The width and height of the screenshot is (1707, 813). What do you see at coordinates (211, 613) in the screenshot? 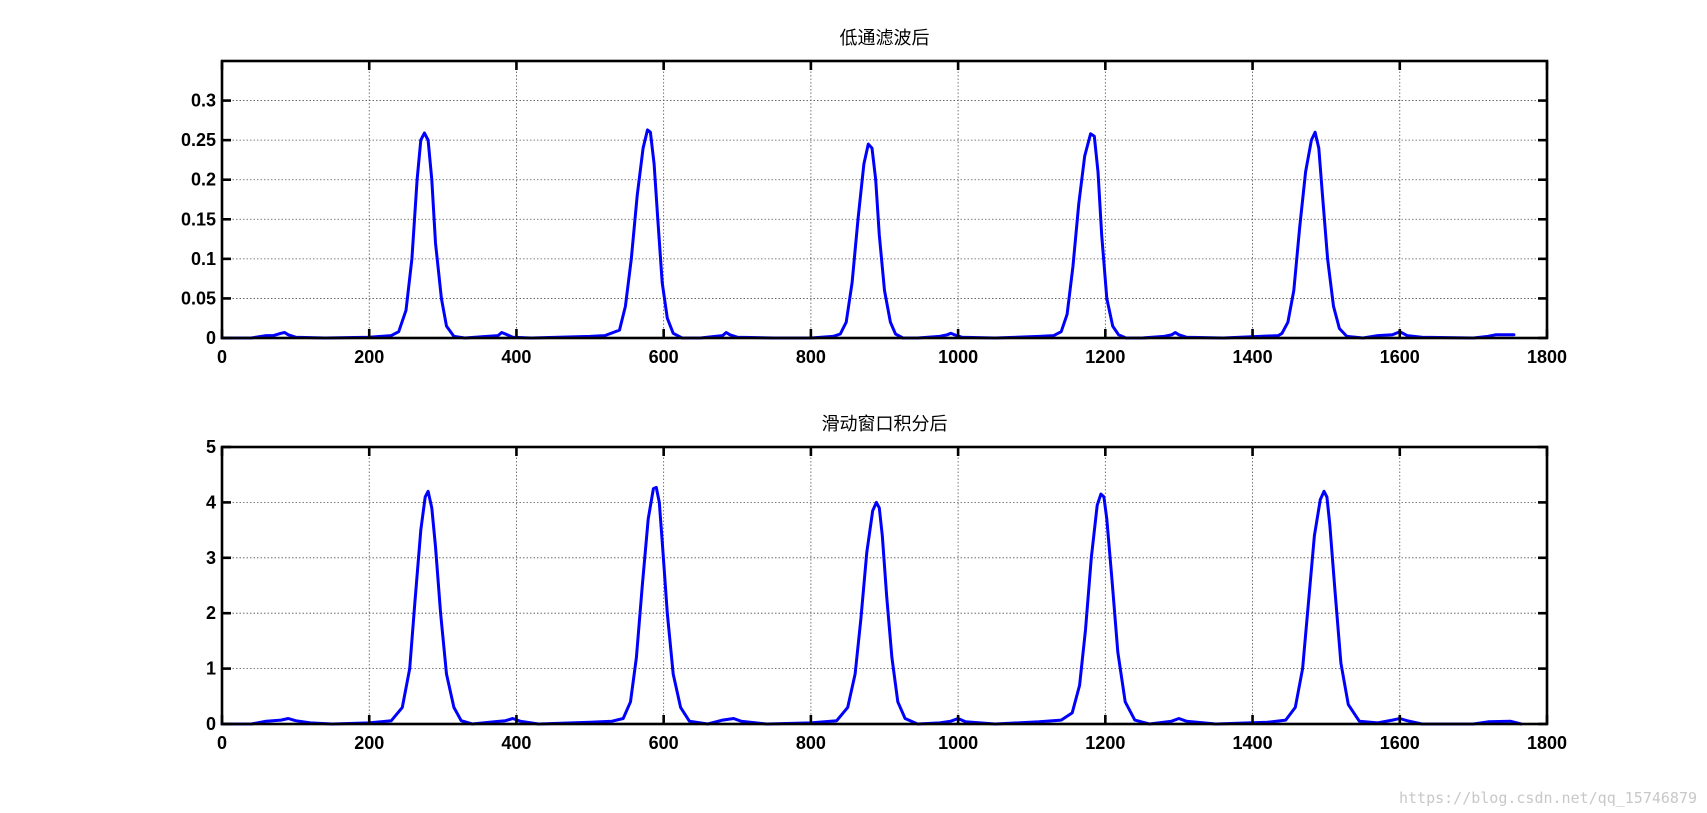
I see `y-tick-label: 2` at bounding box center [211, 613].